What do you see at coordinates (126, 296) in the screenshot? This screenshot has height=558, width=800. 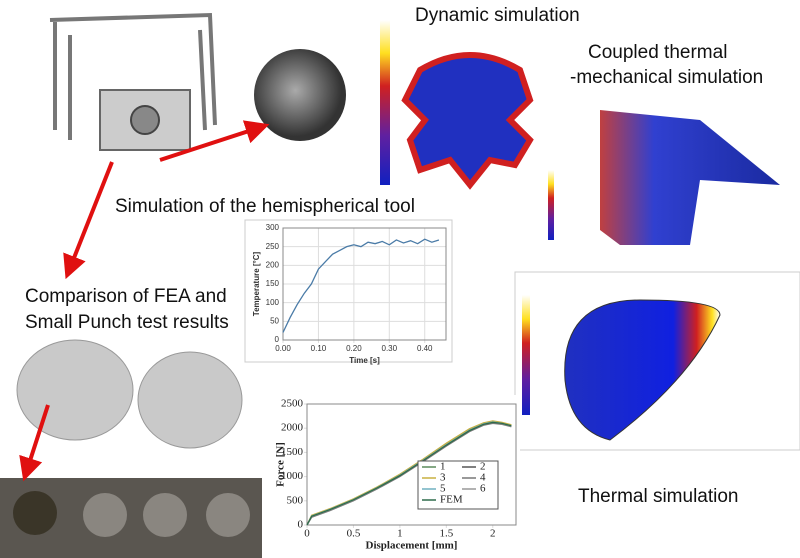 I see `label: Comparison of FEA and` at bounding box center [126, 296].